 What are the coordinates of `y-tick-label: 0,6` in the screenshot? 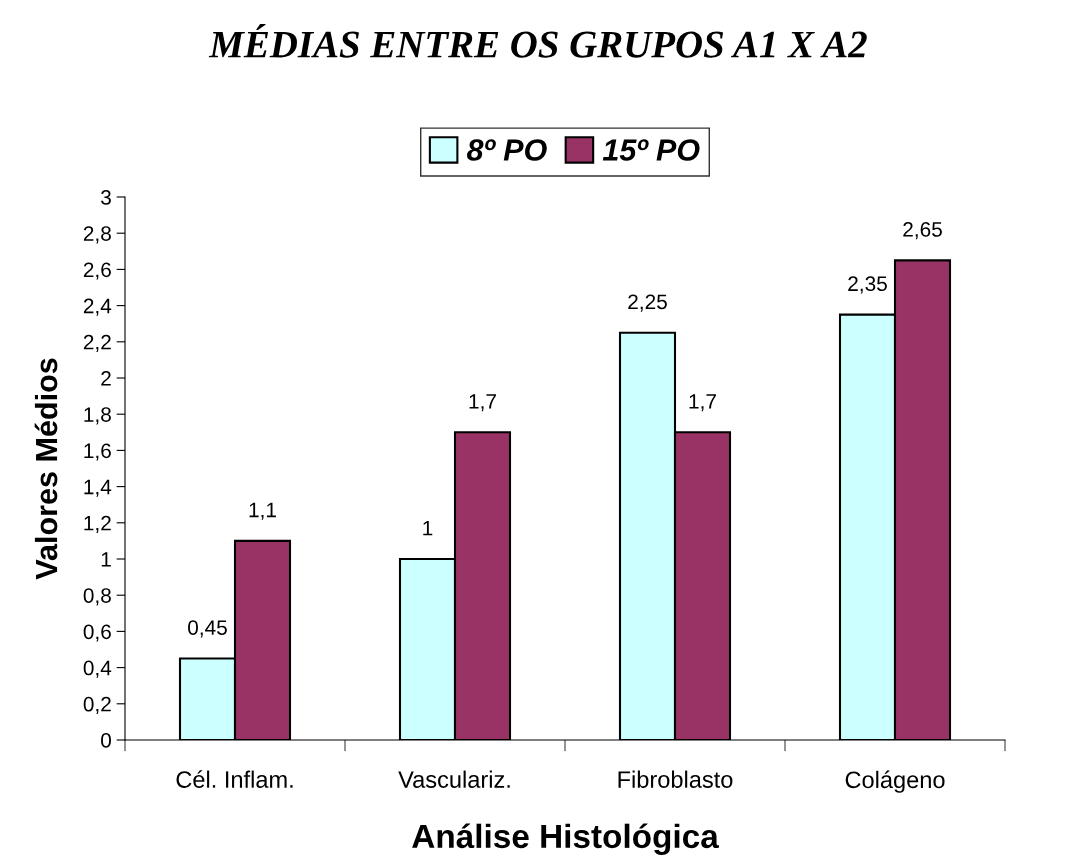 It's located at (97, 633).